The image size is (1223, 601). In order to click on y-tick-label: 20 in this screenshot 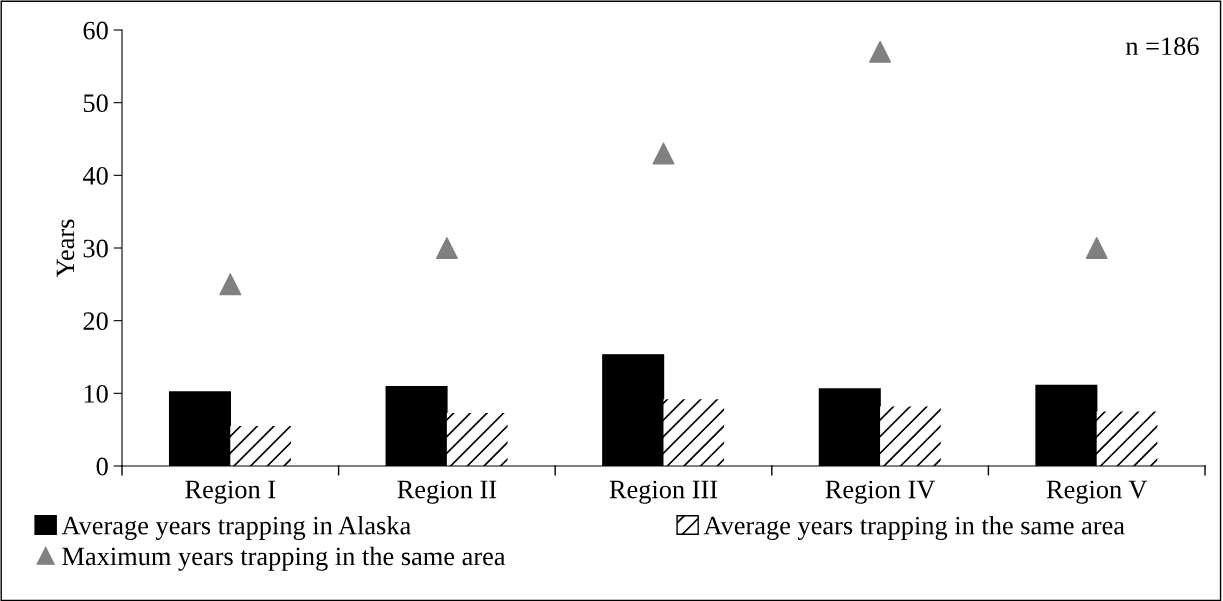, I will do `click(95, 321)`.